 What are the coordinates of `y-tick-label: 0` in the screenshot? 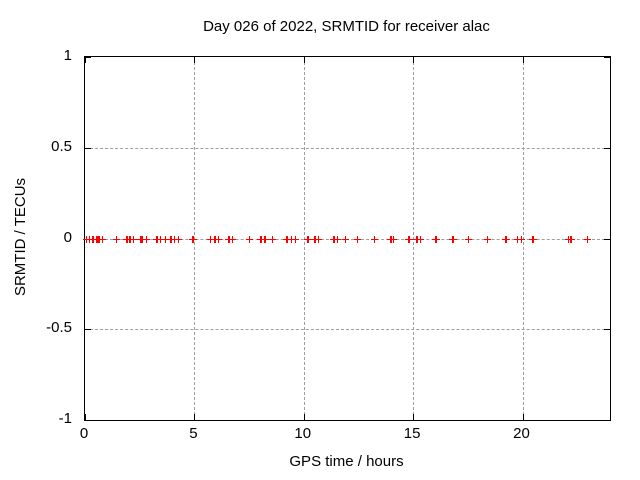 It's located at (67, 237).